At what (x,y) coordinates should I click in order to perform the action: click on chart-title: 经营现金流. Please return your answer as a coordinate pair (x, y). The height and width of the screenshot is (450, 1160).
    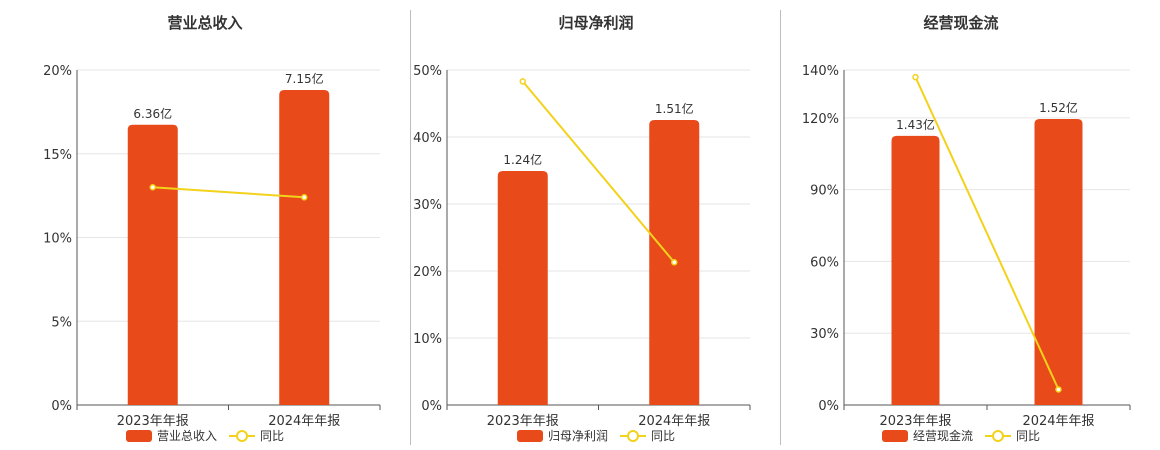
    Looking at the image, I should click on (960, 23).